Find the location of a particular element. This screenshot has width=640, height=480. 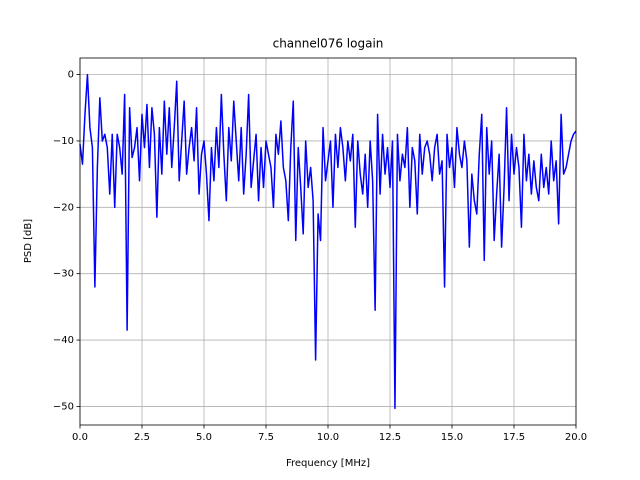

x-tick-label: 5.0 is located at coordinates (204, 437).